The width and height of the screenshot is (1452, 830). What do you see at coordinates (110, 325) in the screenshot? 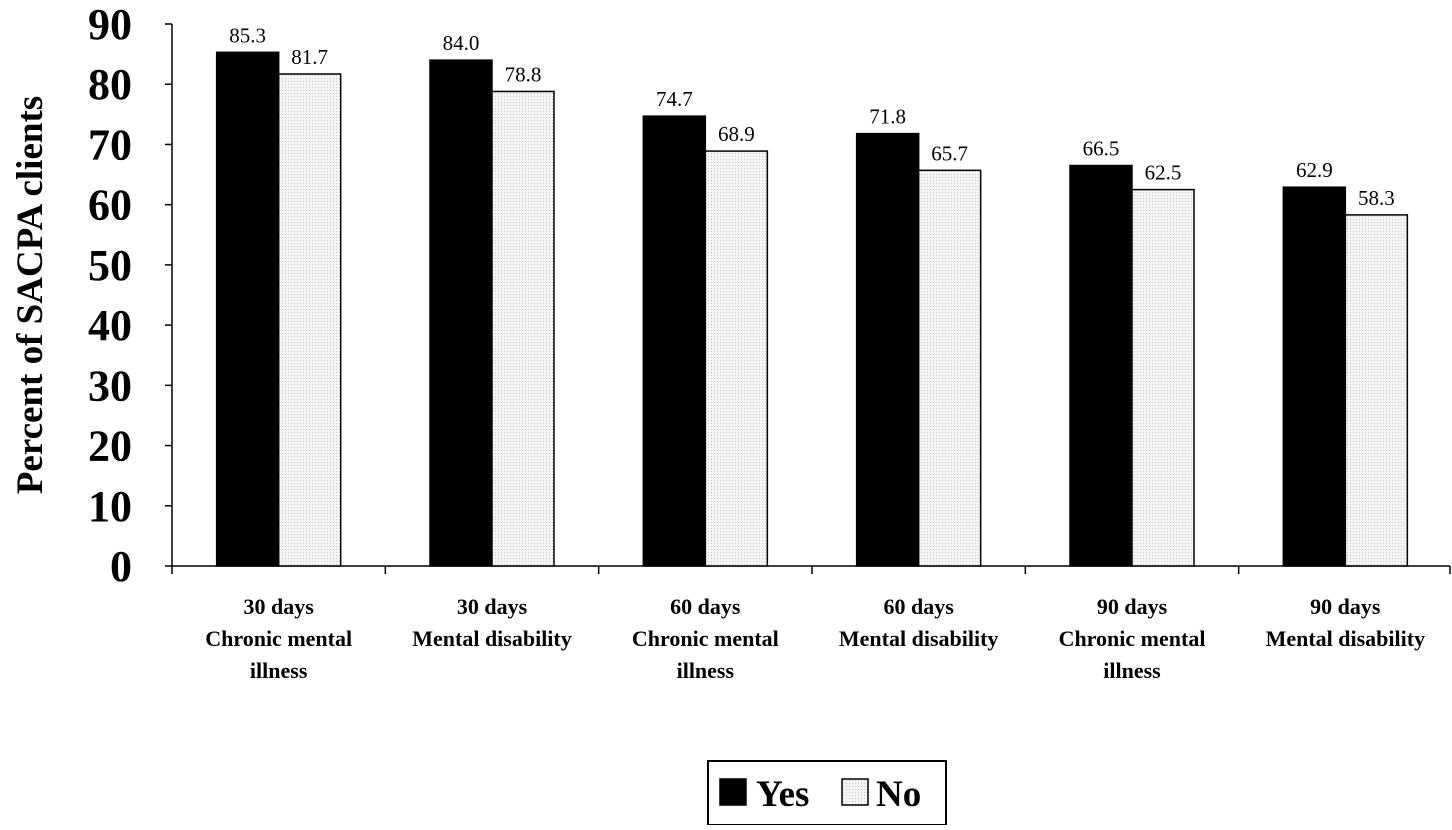
I see `y-tick-label: 40` at bounding box center [110, 325].